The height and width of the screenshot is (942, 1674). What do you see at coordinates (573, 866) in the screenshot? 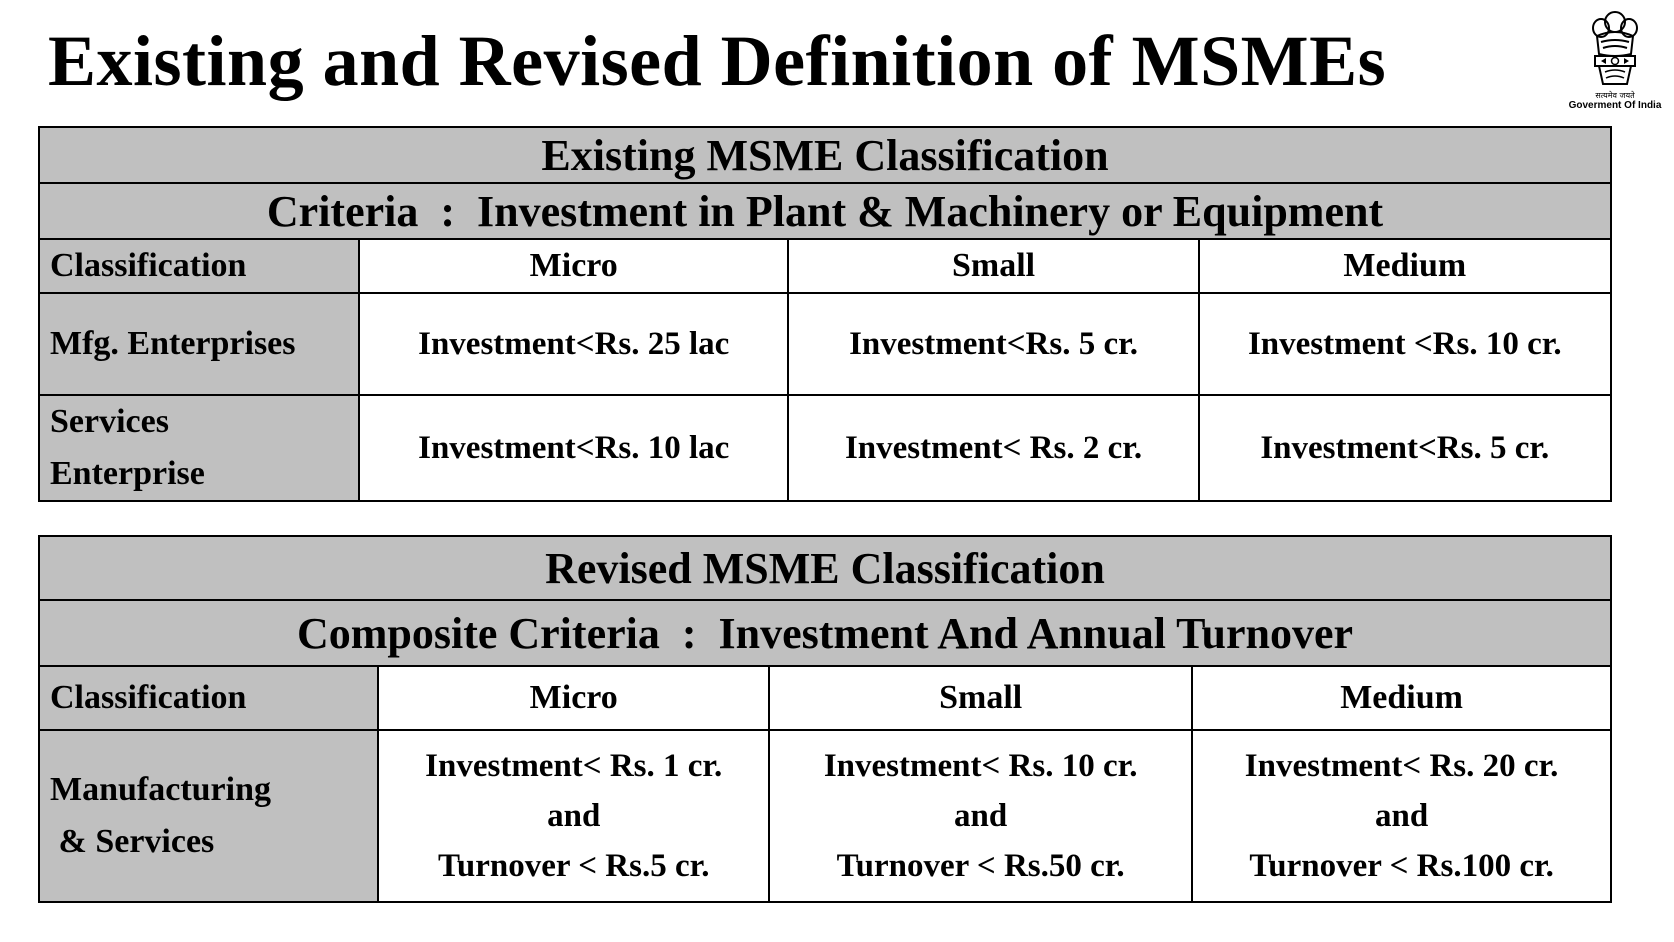
I see `cell-line: Turnover < Rs.5 cr.` at bounding box center [573, 866].